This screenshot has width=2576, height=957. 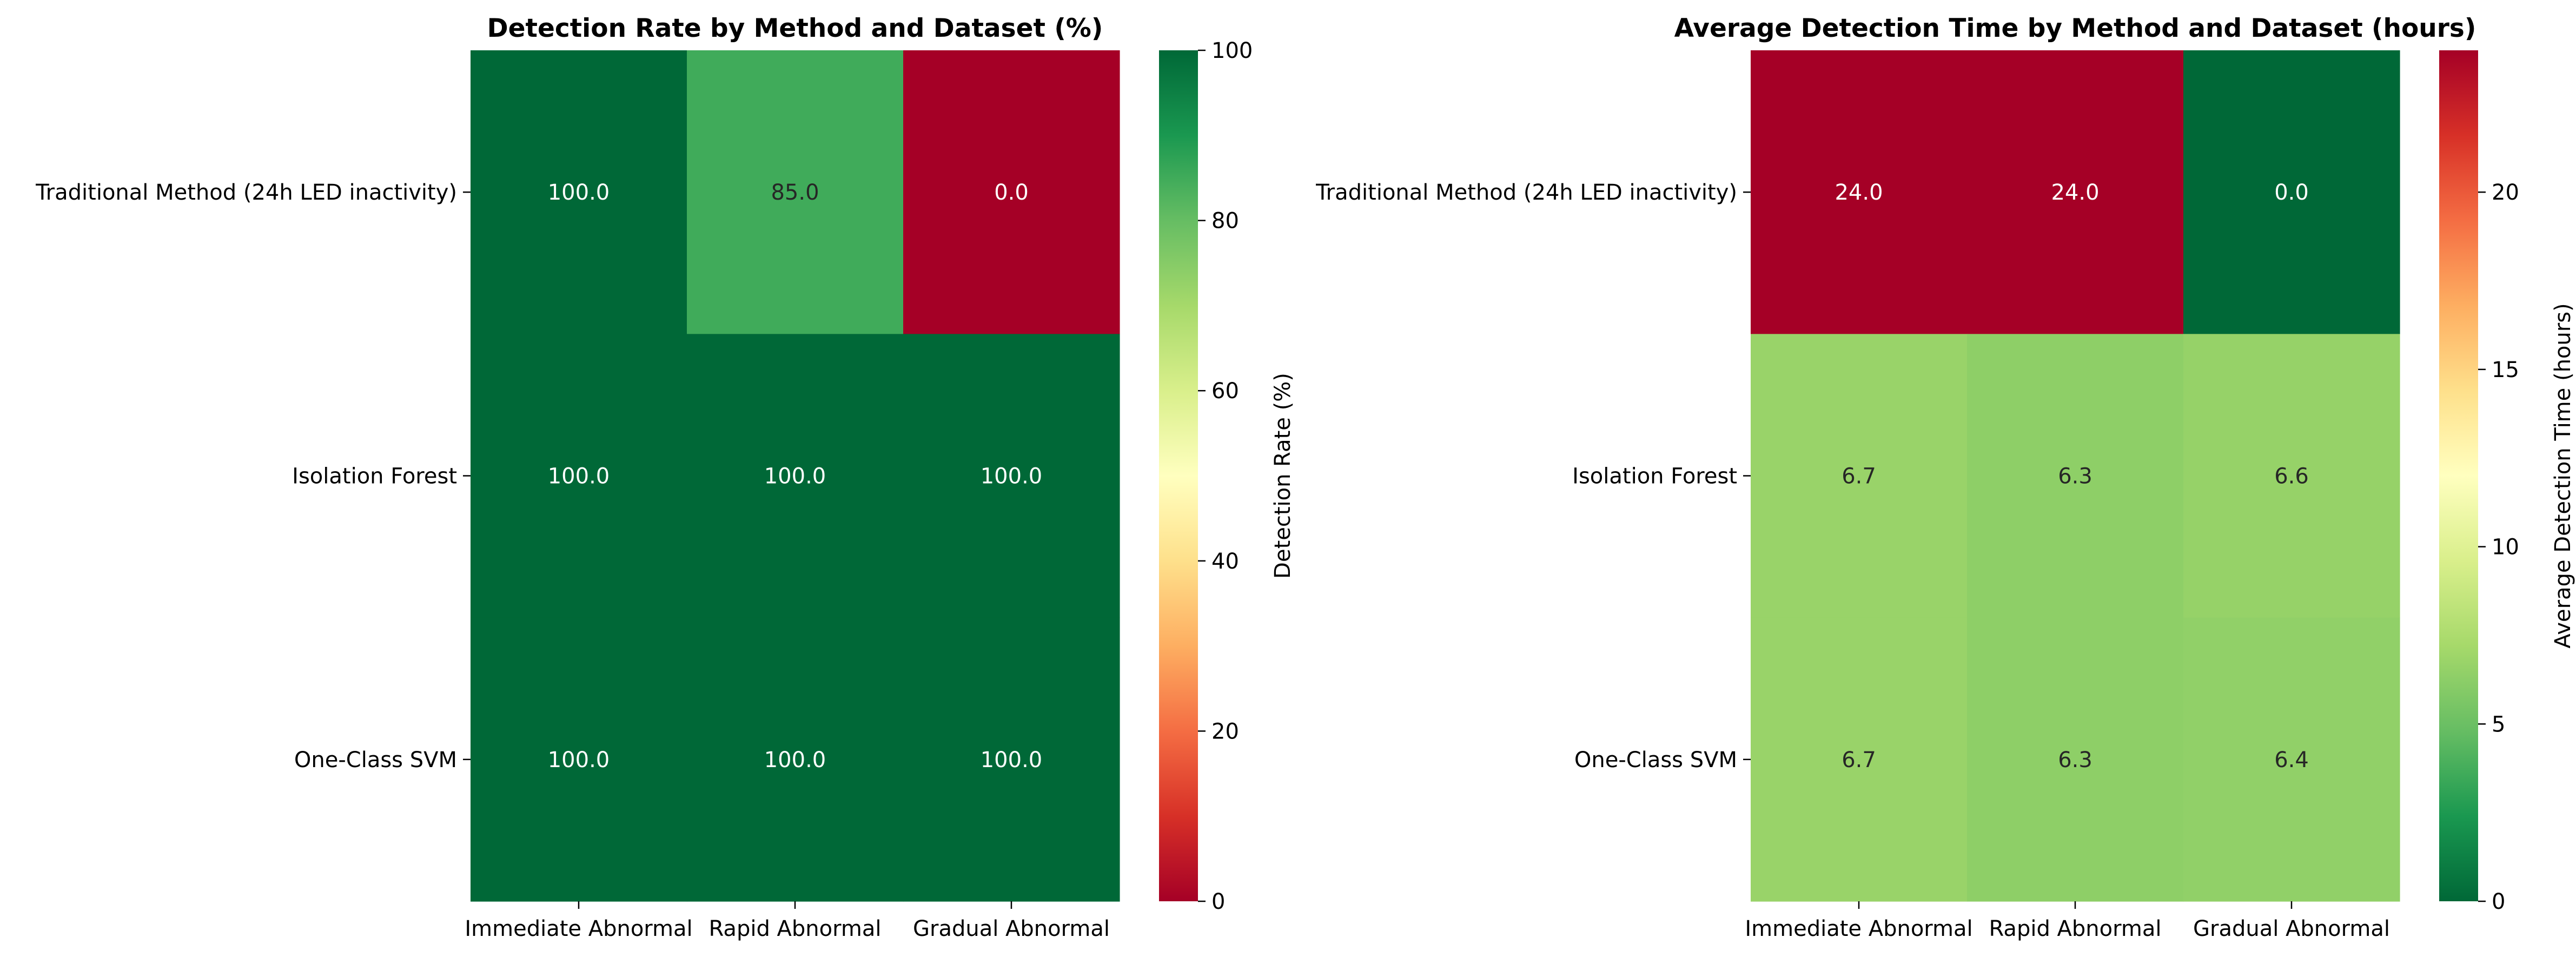 I want to click on colorbar-tick-label: 100, so click(x=1232, y=50).